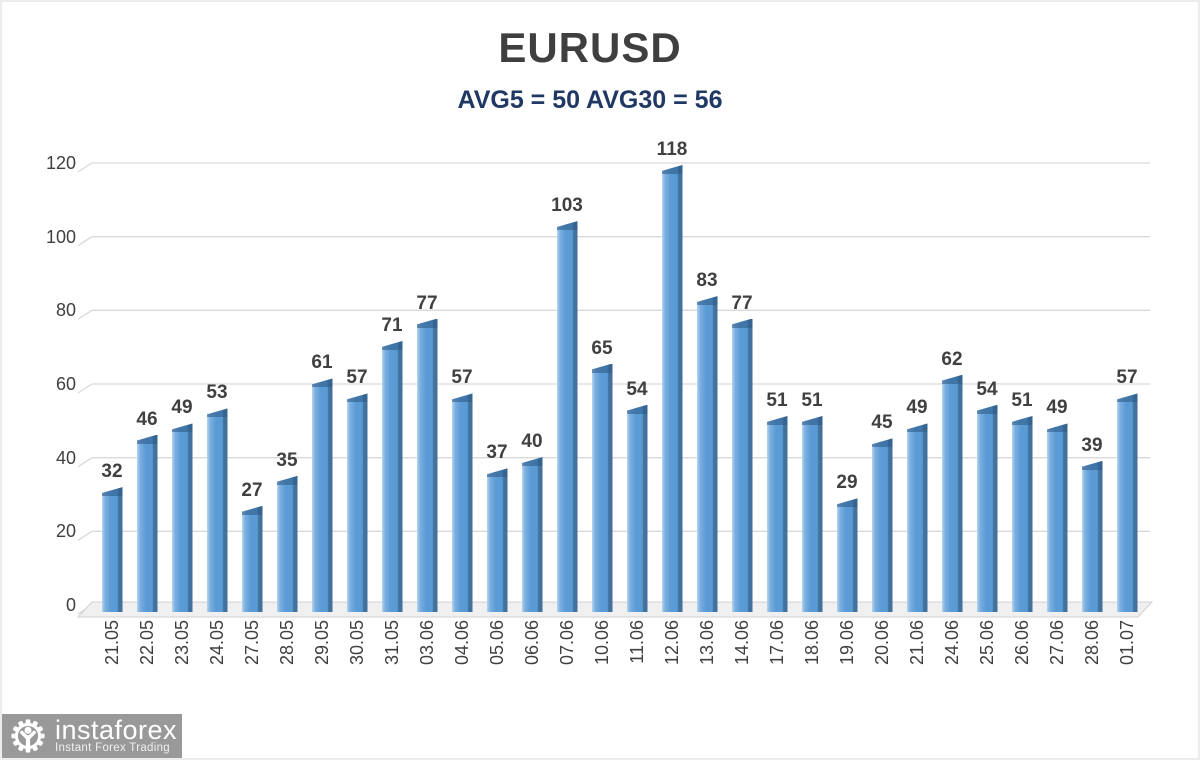  What do you see at coordinates (847, 643) in the screenshot?
I see `x-axis-category-label: 19.06` at bounding box center [847, 643].